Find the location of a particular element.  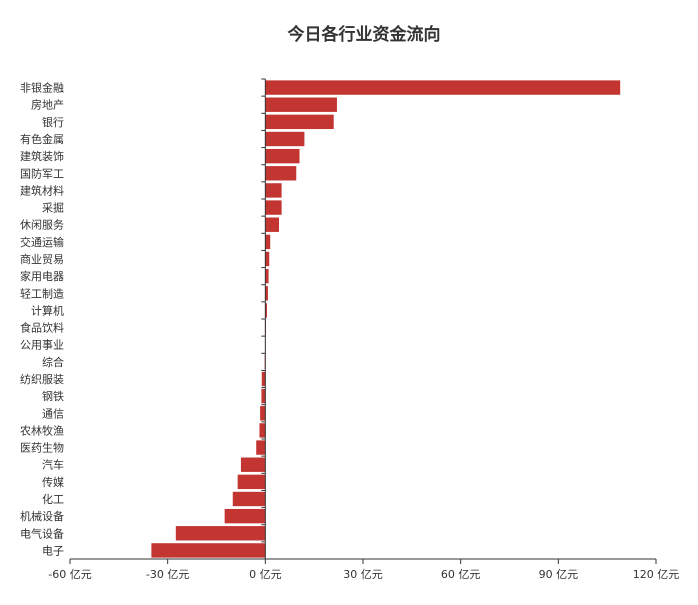

x-tick-label: 120 亿元 is located at coordinates (656, 574).